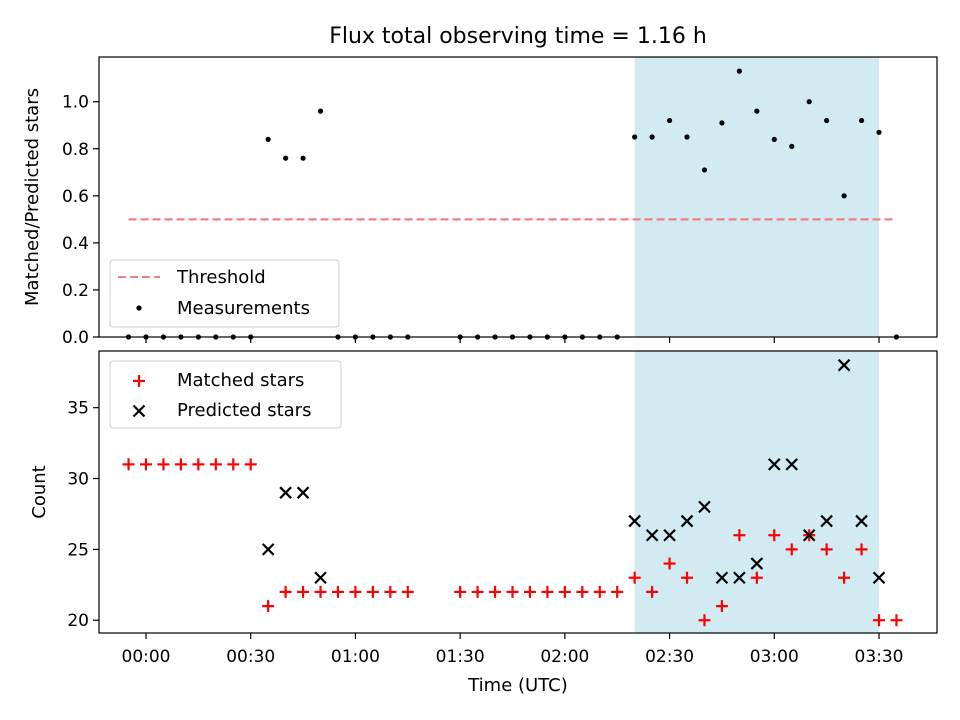 This screenshot has width=960, height=720. Describe the element at coordinates (460, 657) in the screenshot. I see `x-tick-label: 01:30` at that location.